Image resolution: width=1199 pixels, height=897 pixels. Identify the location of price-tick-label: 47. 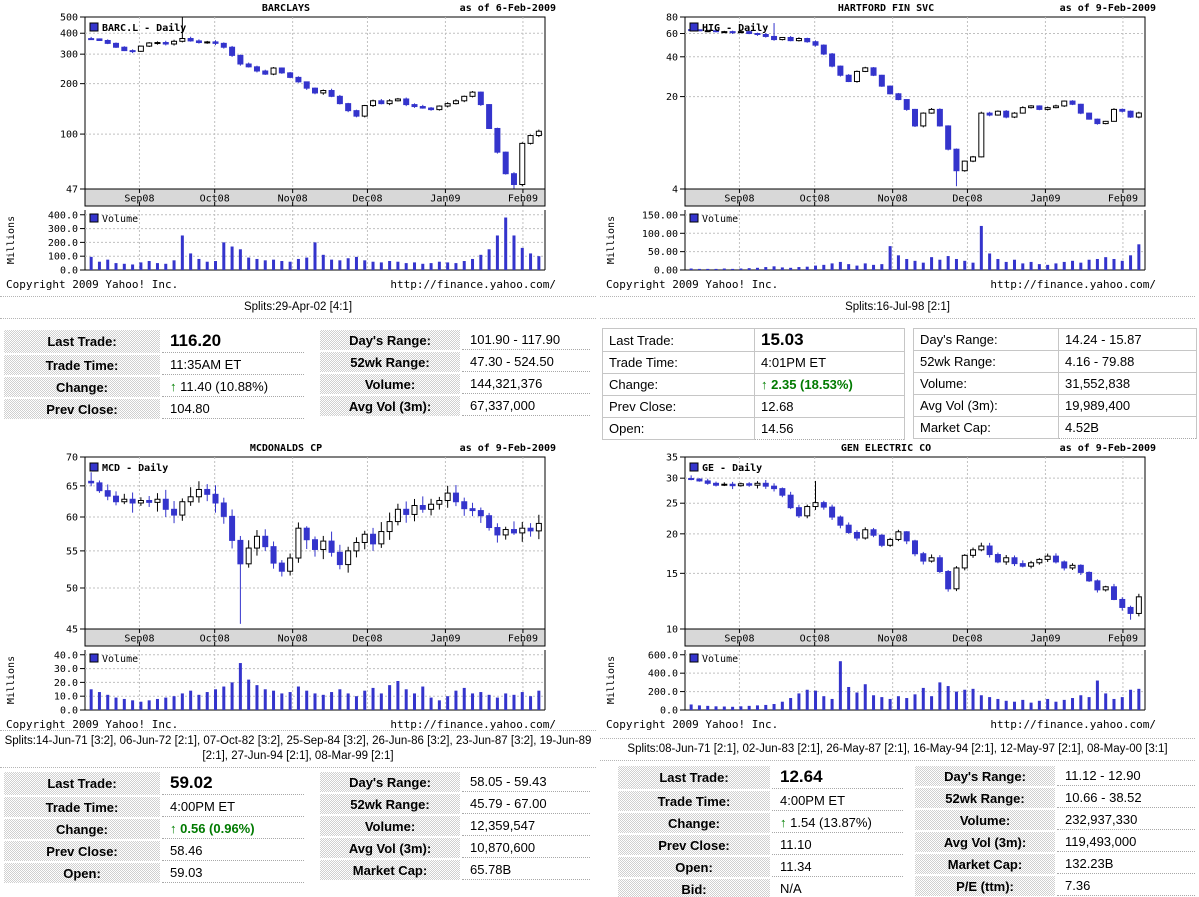
(72, 190).